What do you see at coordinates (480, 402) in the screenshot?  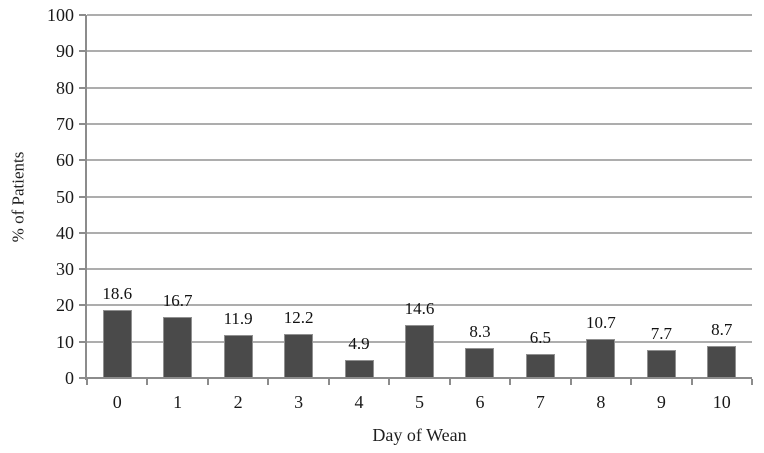 I see `x-tick-label: 6` at bounding box center [480, 402].